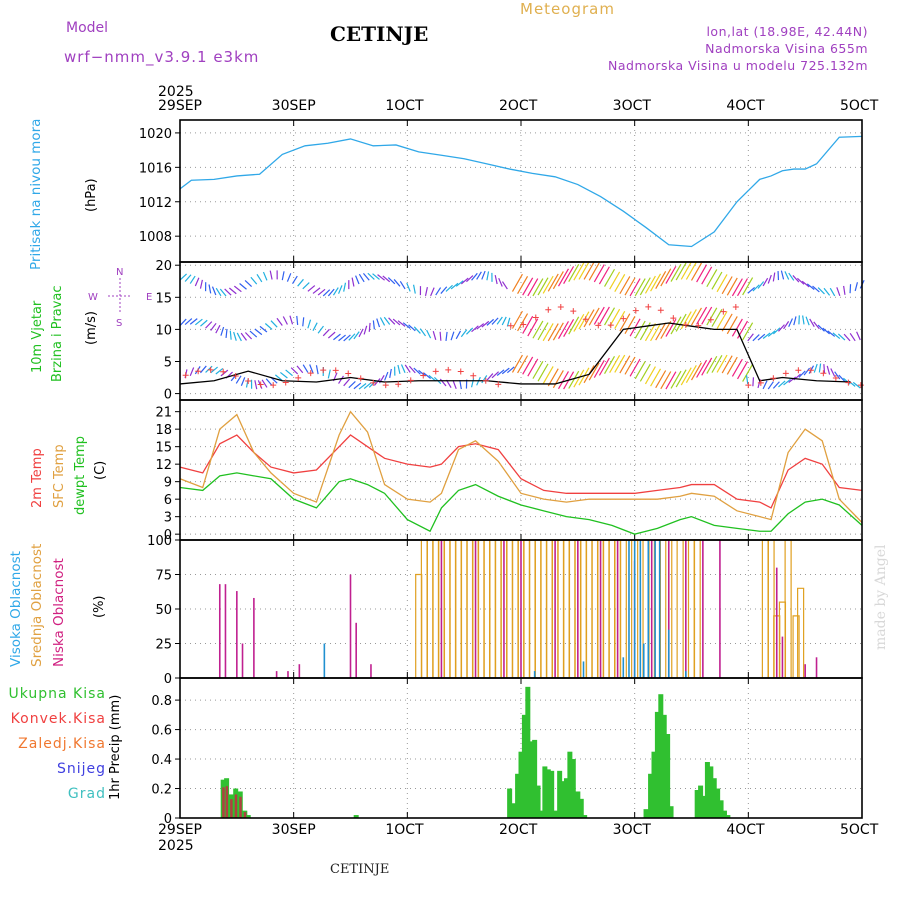 The height and width of the screenshot is (900, 900). I want to click on x-tick-bottom: 3OCT, so click(631, 830).